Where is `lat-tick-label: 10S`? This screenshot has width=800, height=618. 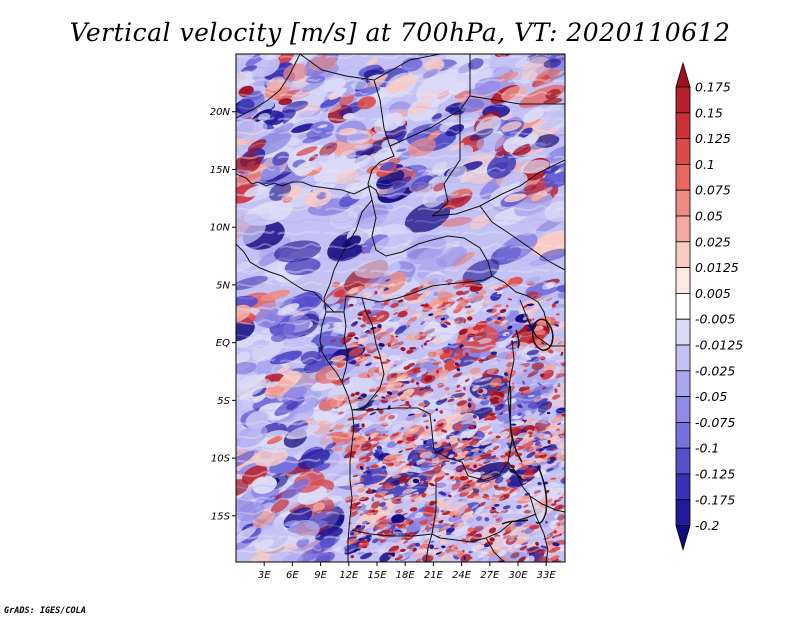 lat-tick-label: 10S is located at coordinates (221, 459).